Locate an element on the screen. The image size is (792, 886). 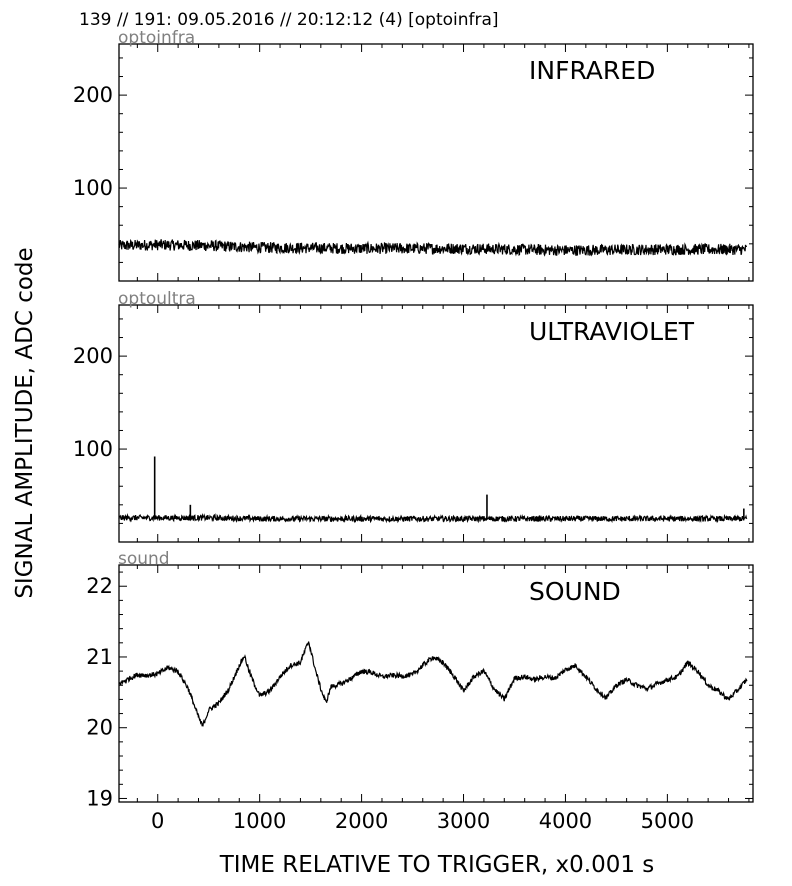
x-tick-label: 1000 is located at coordinates (259, 821).